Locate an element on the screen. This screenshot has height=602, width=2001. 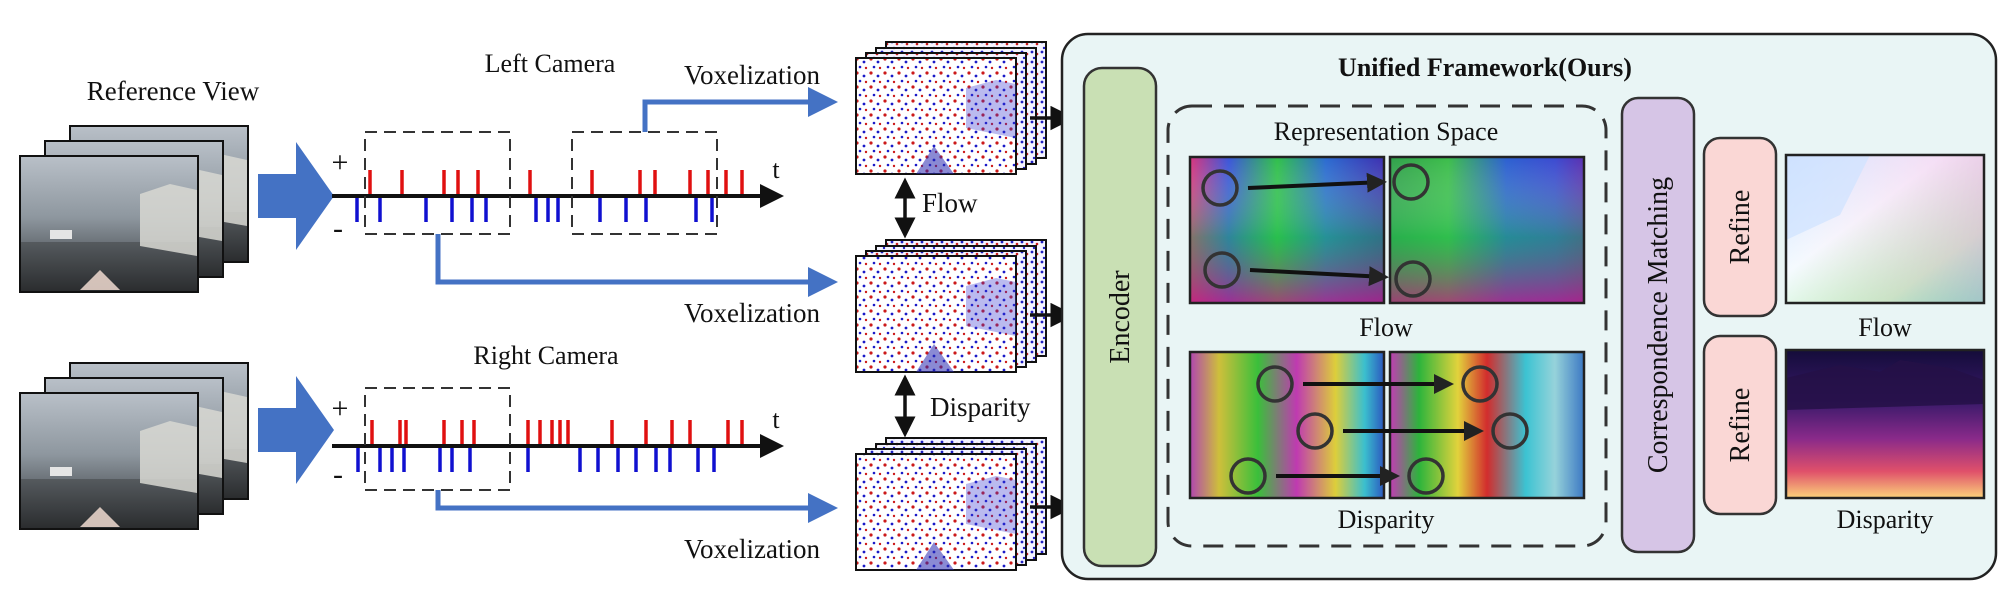
refine-label-flow: Refine is located at coordinates (1740, 227).